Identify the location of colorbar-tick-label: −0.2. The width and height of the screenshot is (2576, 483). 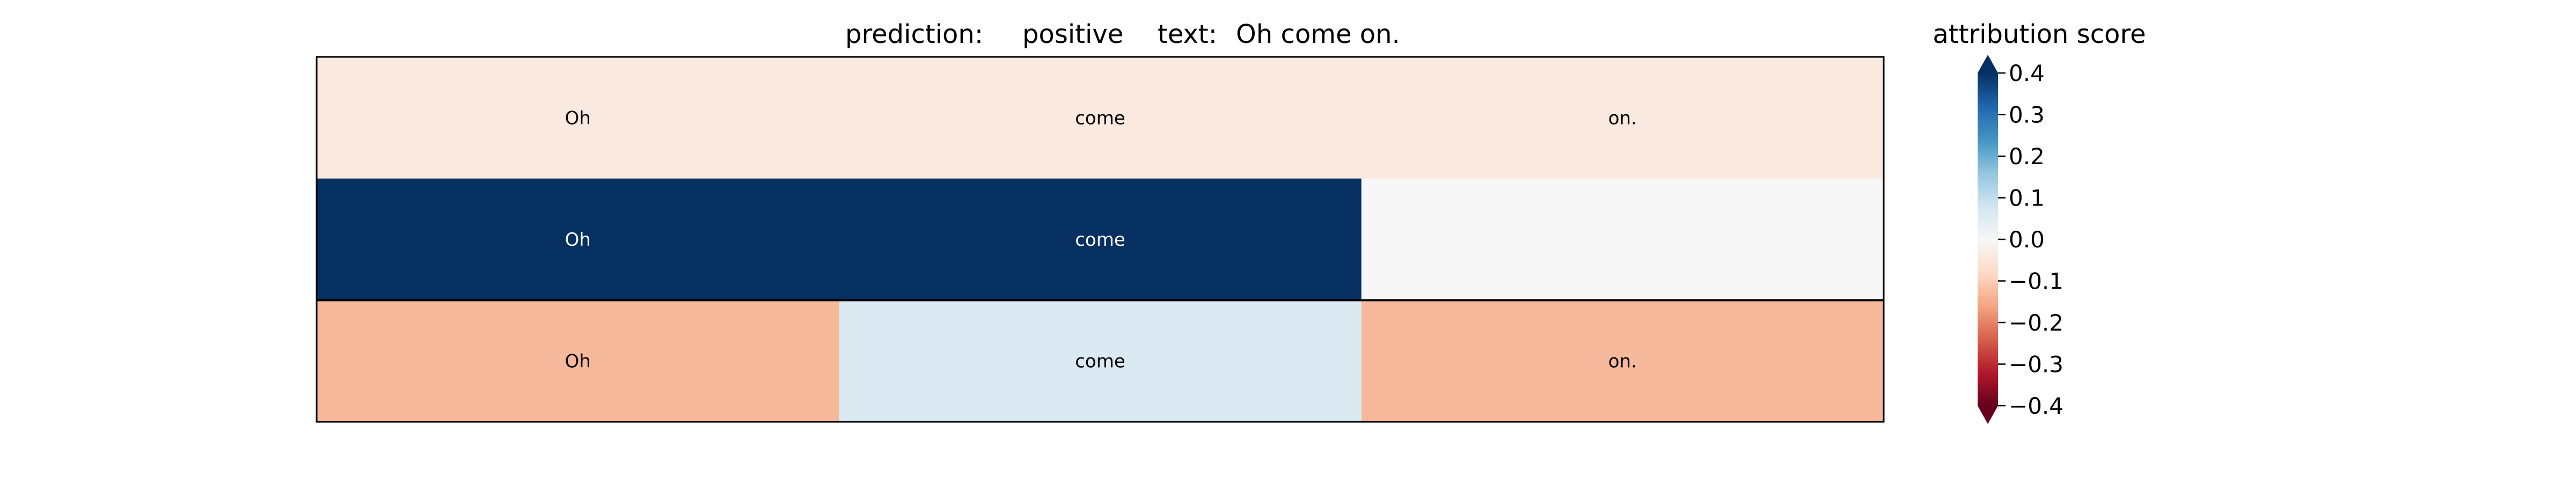
(2036, 323).